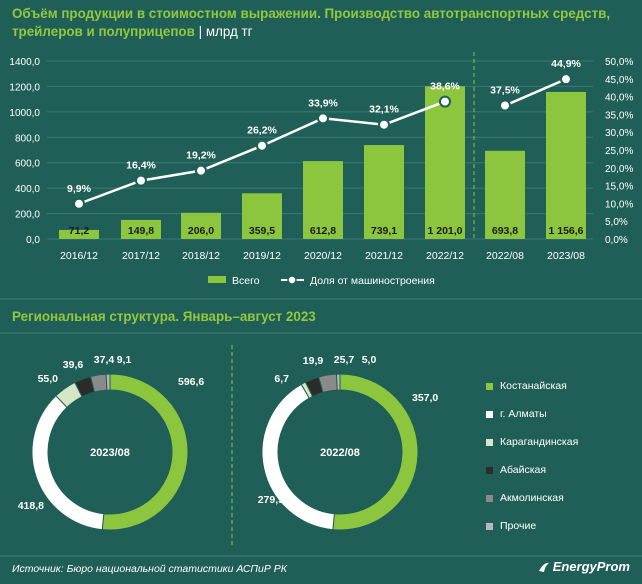 This screenshot has width=642, height=584. Describe the element at coordinates (33, 240) in the screenshot. I see `y-tick-label: 0,0` at that location.